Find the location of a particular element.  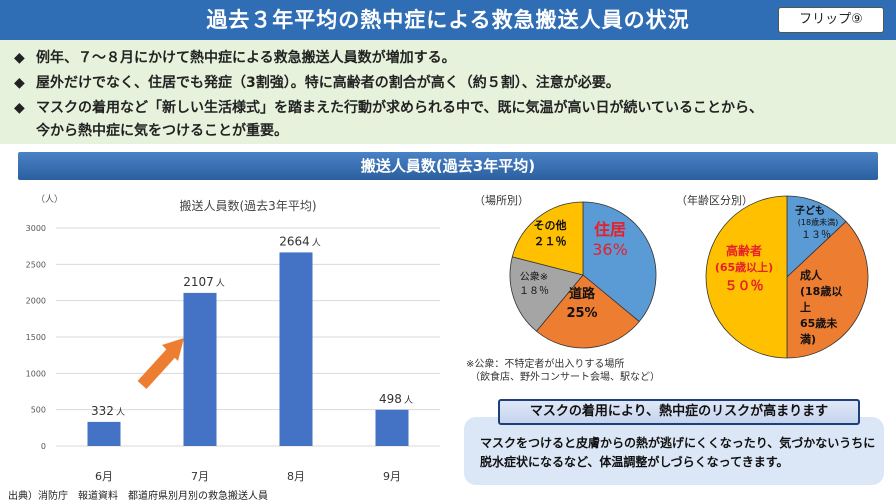

y-tick-label: 500 is located at coordinates (38, 410).